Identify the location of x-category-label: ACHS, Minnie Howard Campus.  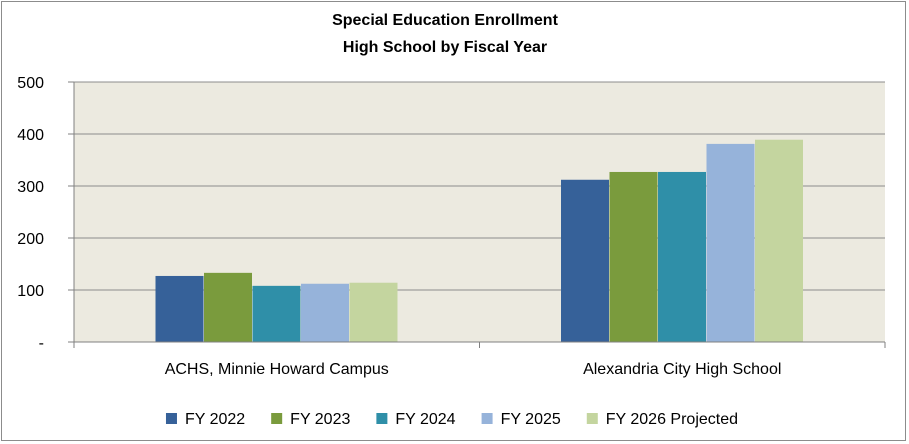
(277, 369).